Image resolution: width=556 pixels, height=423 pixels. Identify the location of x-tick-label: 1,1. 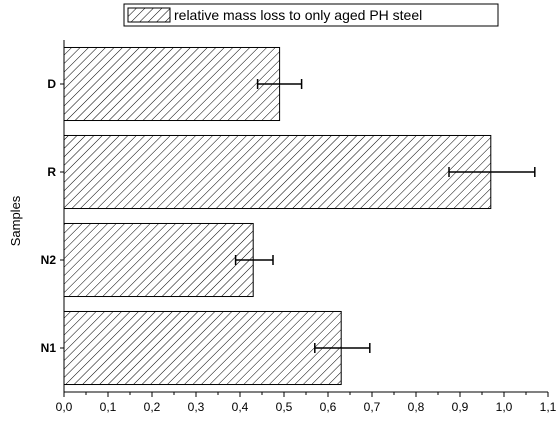
(548, 407).